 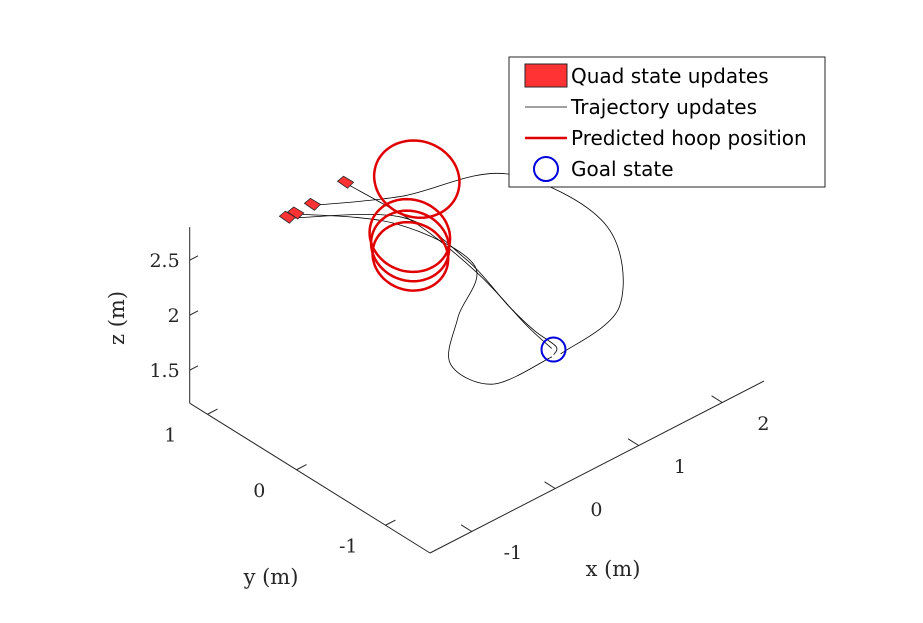 What do you see at coordinates (546, 169) in the screenshot?
I see `legend-swatch-circle` at bounding box center [546, 169].